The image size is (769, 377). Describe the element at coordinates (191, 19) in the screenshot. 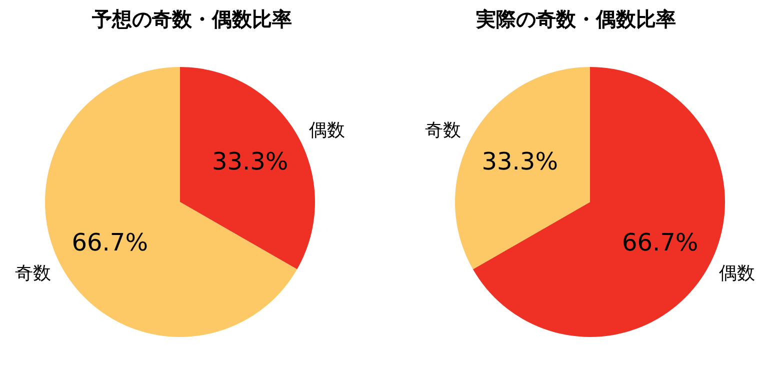

I see `chart-title: 予想の奇数・偶数比率` at that location.